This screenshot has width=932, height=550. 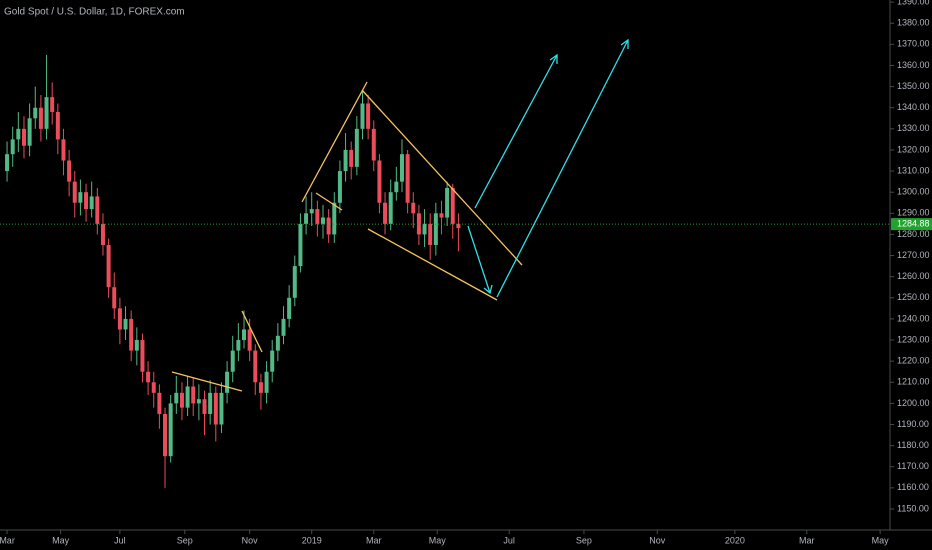 What do you see at coordinates (913, 318) in the screenshot?
I see `y-tick-label: 1240.00` at bounding box center [913, 318].